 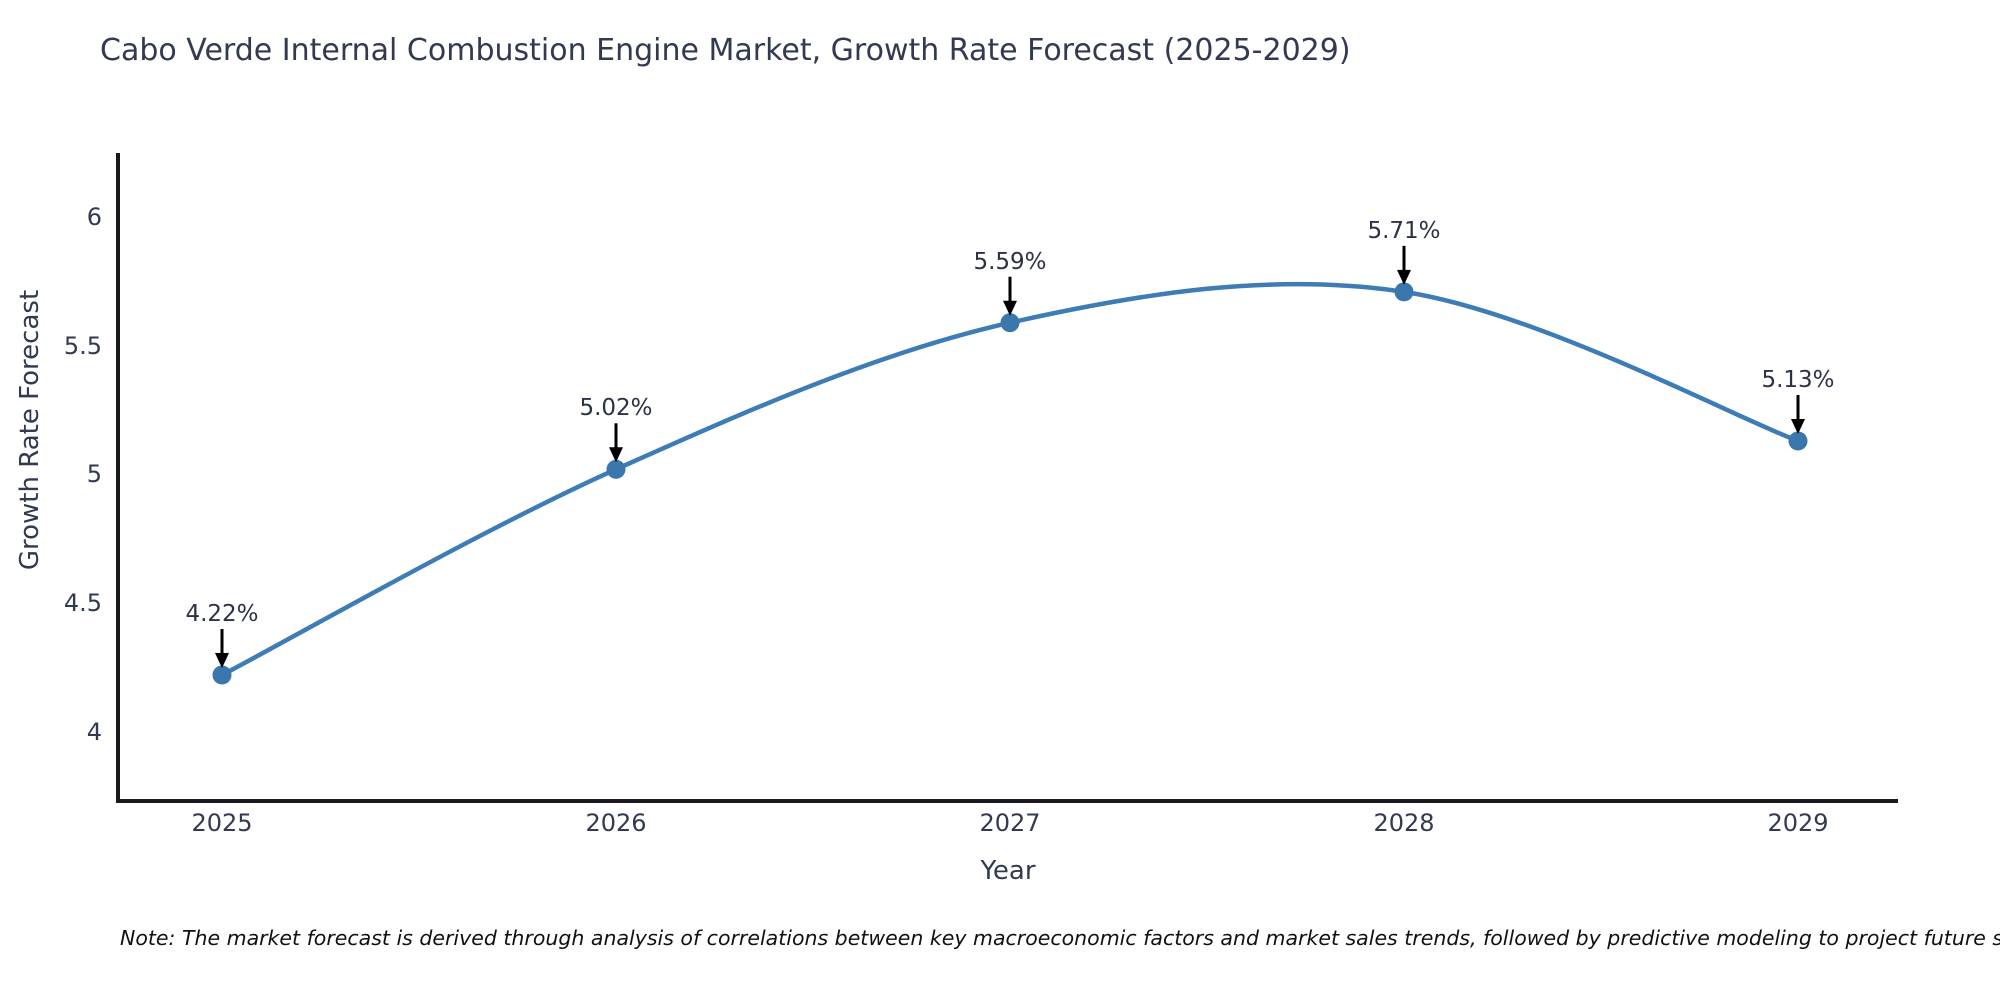 I want to click on x-tick-label: 2029, so click(x=1798, y=823).